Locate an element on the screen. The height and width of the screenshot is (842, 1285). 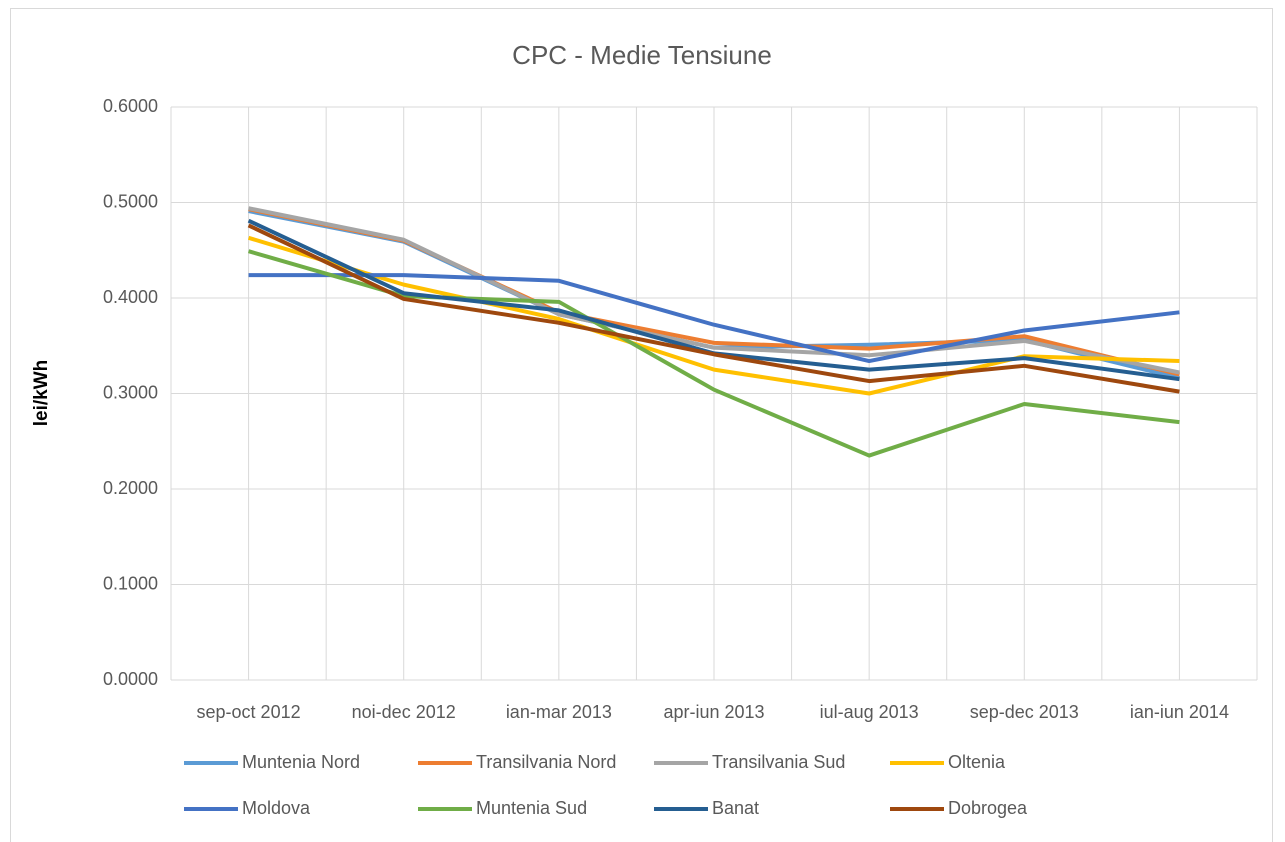
legend-label: Muntenia Sud is located at coordinates (531, 808).